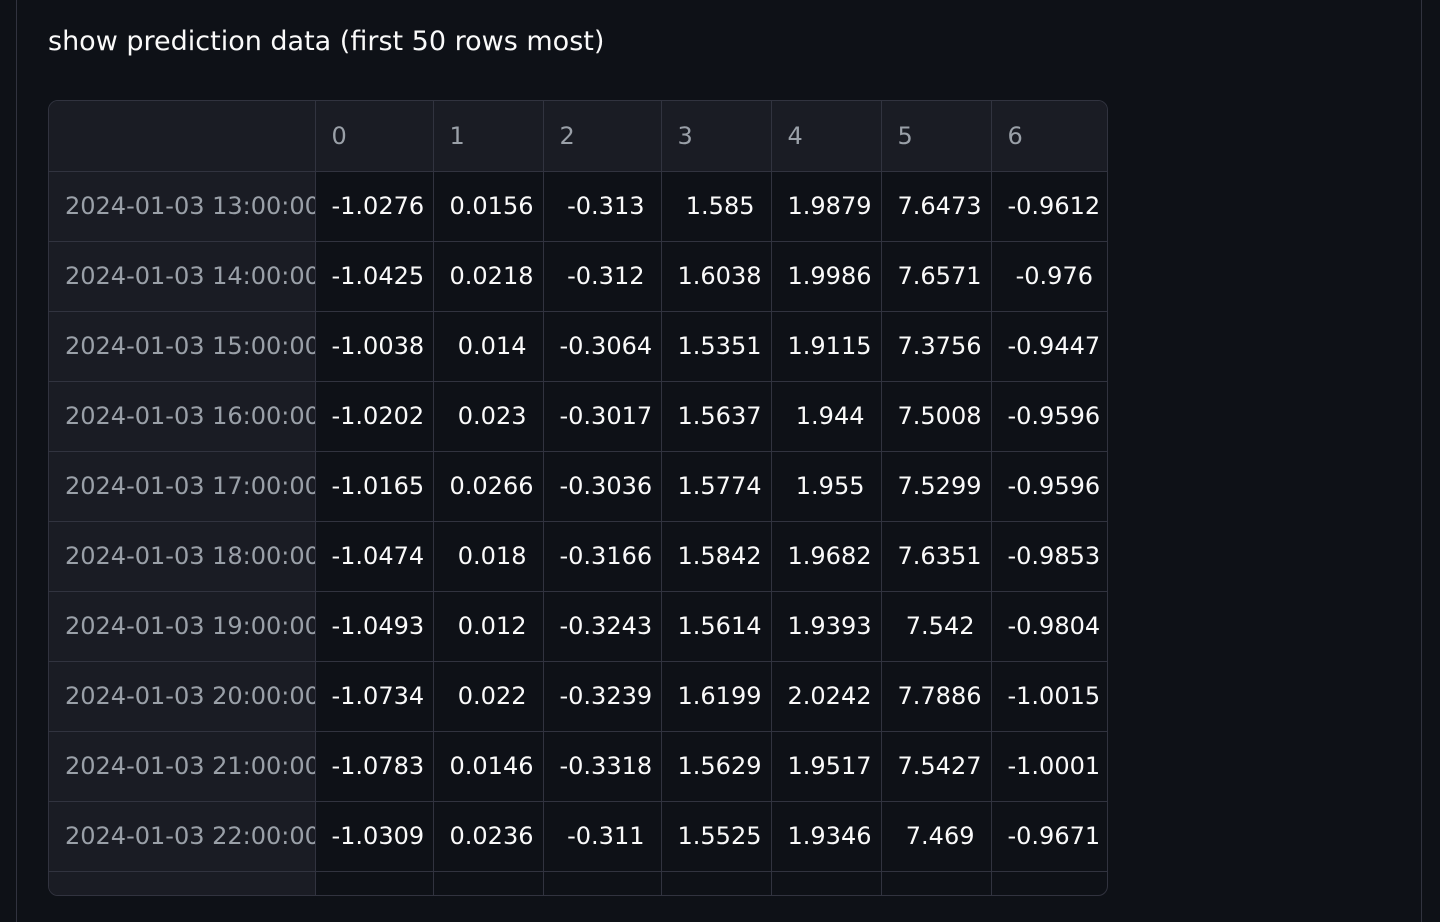  What do you see at coordinates (936, 136) in the screenshot?
I see `column-header: 5` at bounding box center [936, 136].